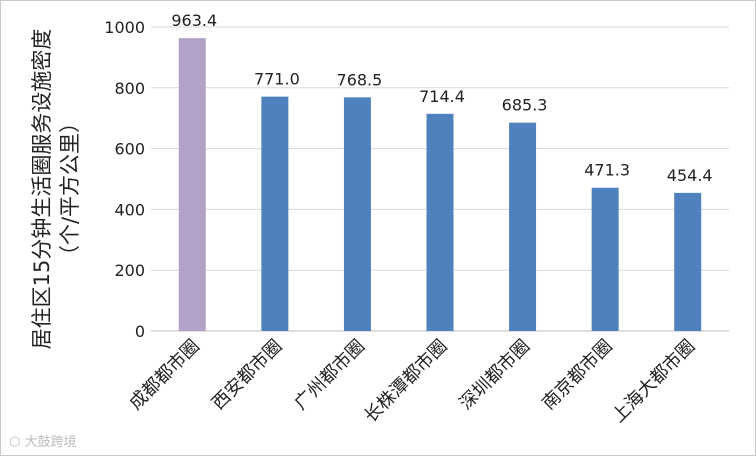 The height and width of the screenshot is (456, 756). What do you see at coordinates (360, 79) in the screenshot?
I see `data-label: 768.5` at bounding box center [360, 79].